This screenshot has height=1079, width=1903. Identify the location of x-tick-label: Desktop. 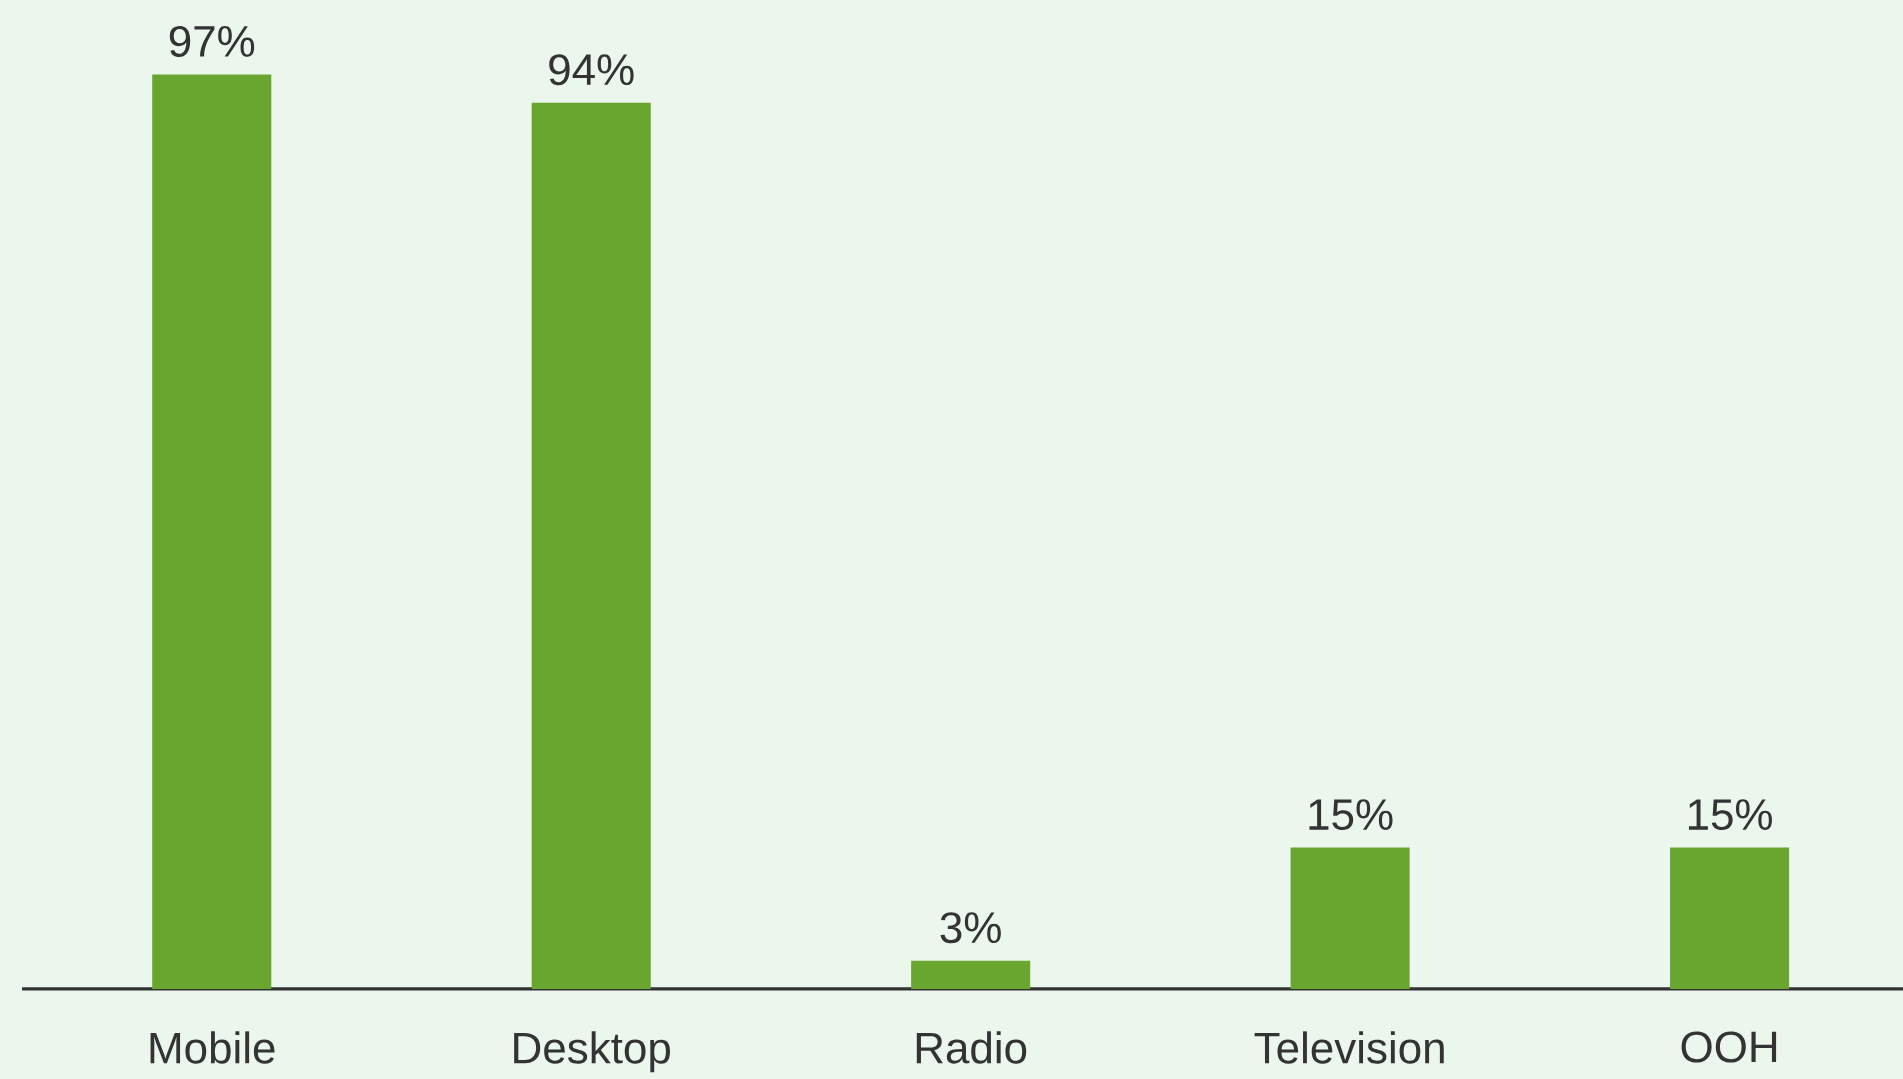
(592, 1052).